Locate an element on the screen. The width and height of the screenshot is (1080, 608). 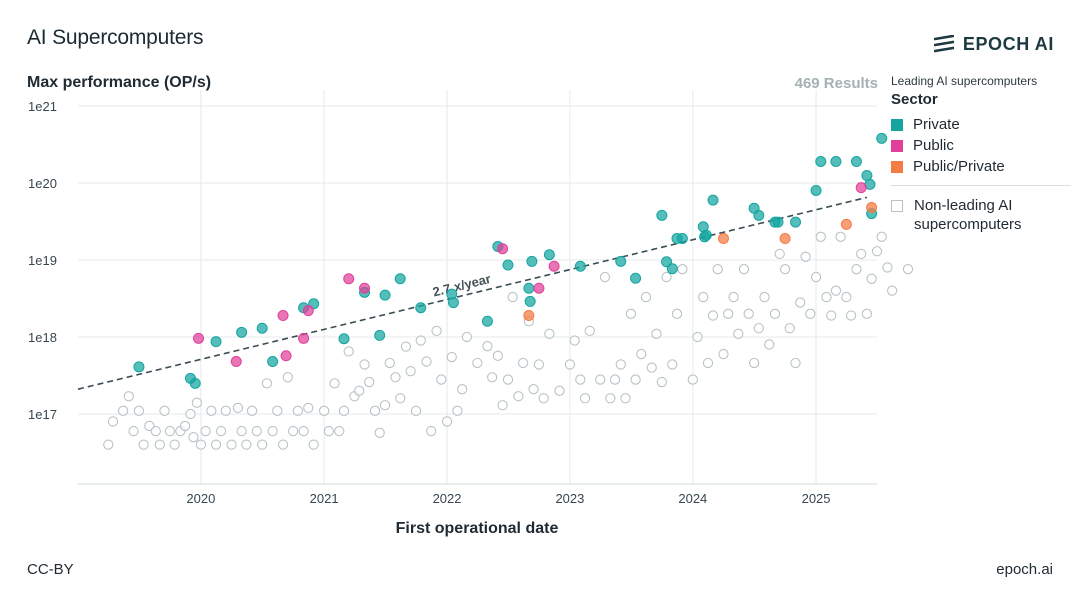
legend-label-non-leading: Non-leading AI supercomputers is located at coordinates (968, 215).